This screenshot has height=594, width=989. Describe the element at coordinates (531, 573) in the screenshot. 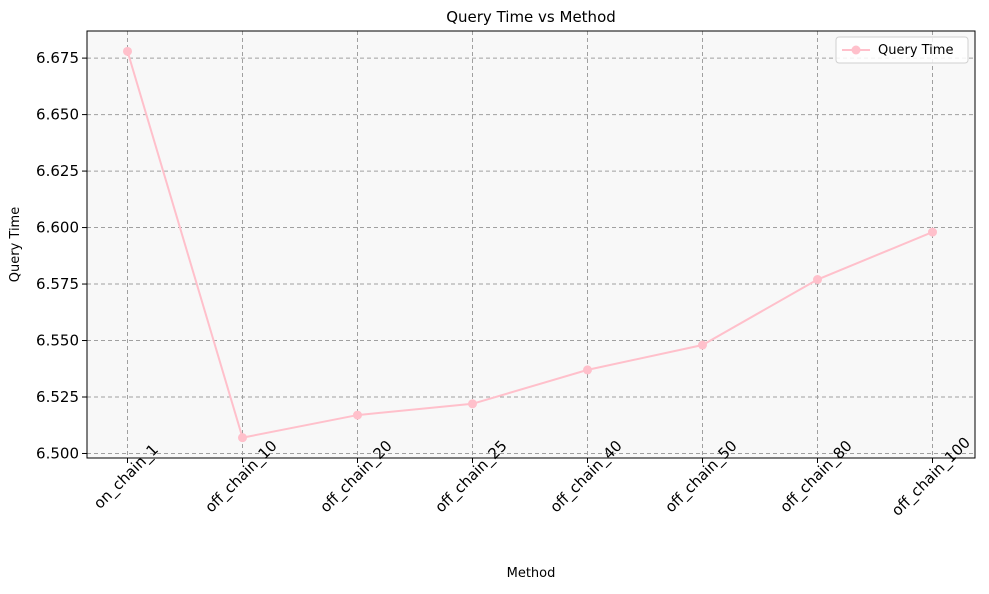

I see `x-axis-label: Method` at that location.